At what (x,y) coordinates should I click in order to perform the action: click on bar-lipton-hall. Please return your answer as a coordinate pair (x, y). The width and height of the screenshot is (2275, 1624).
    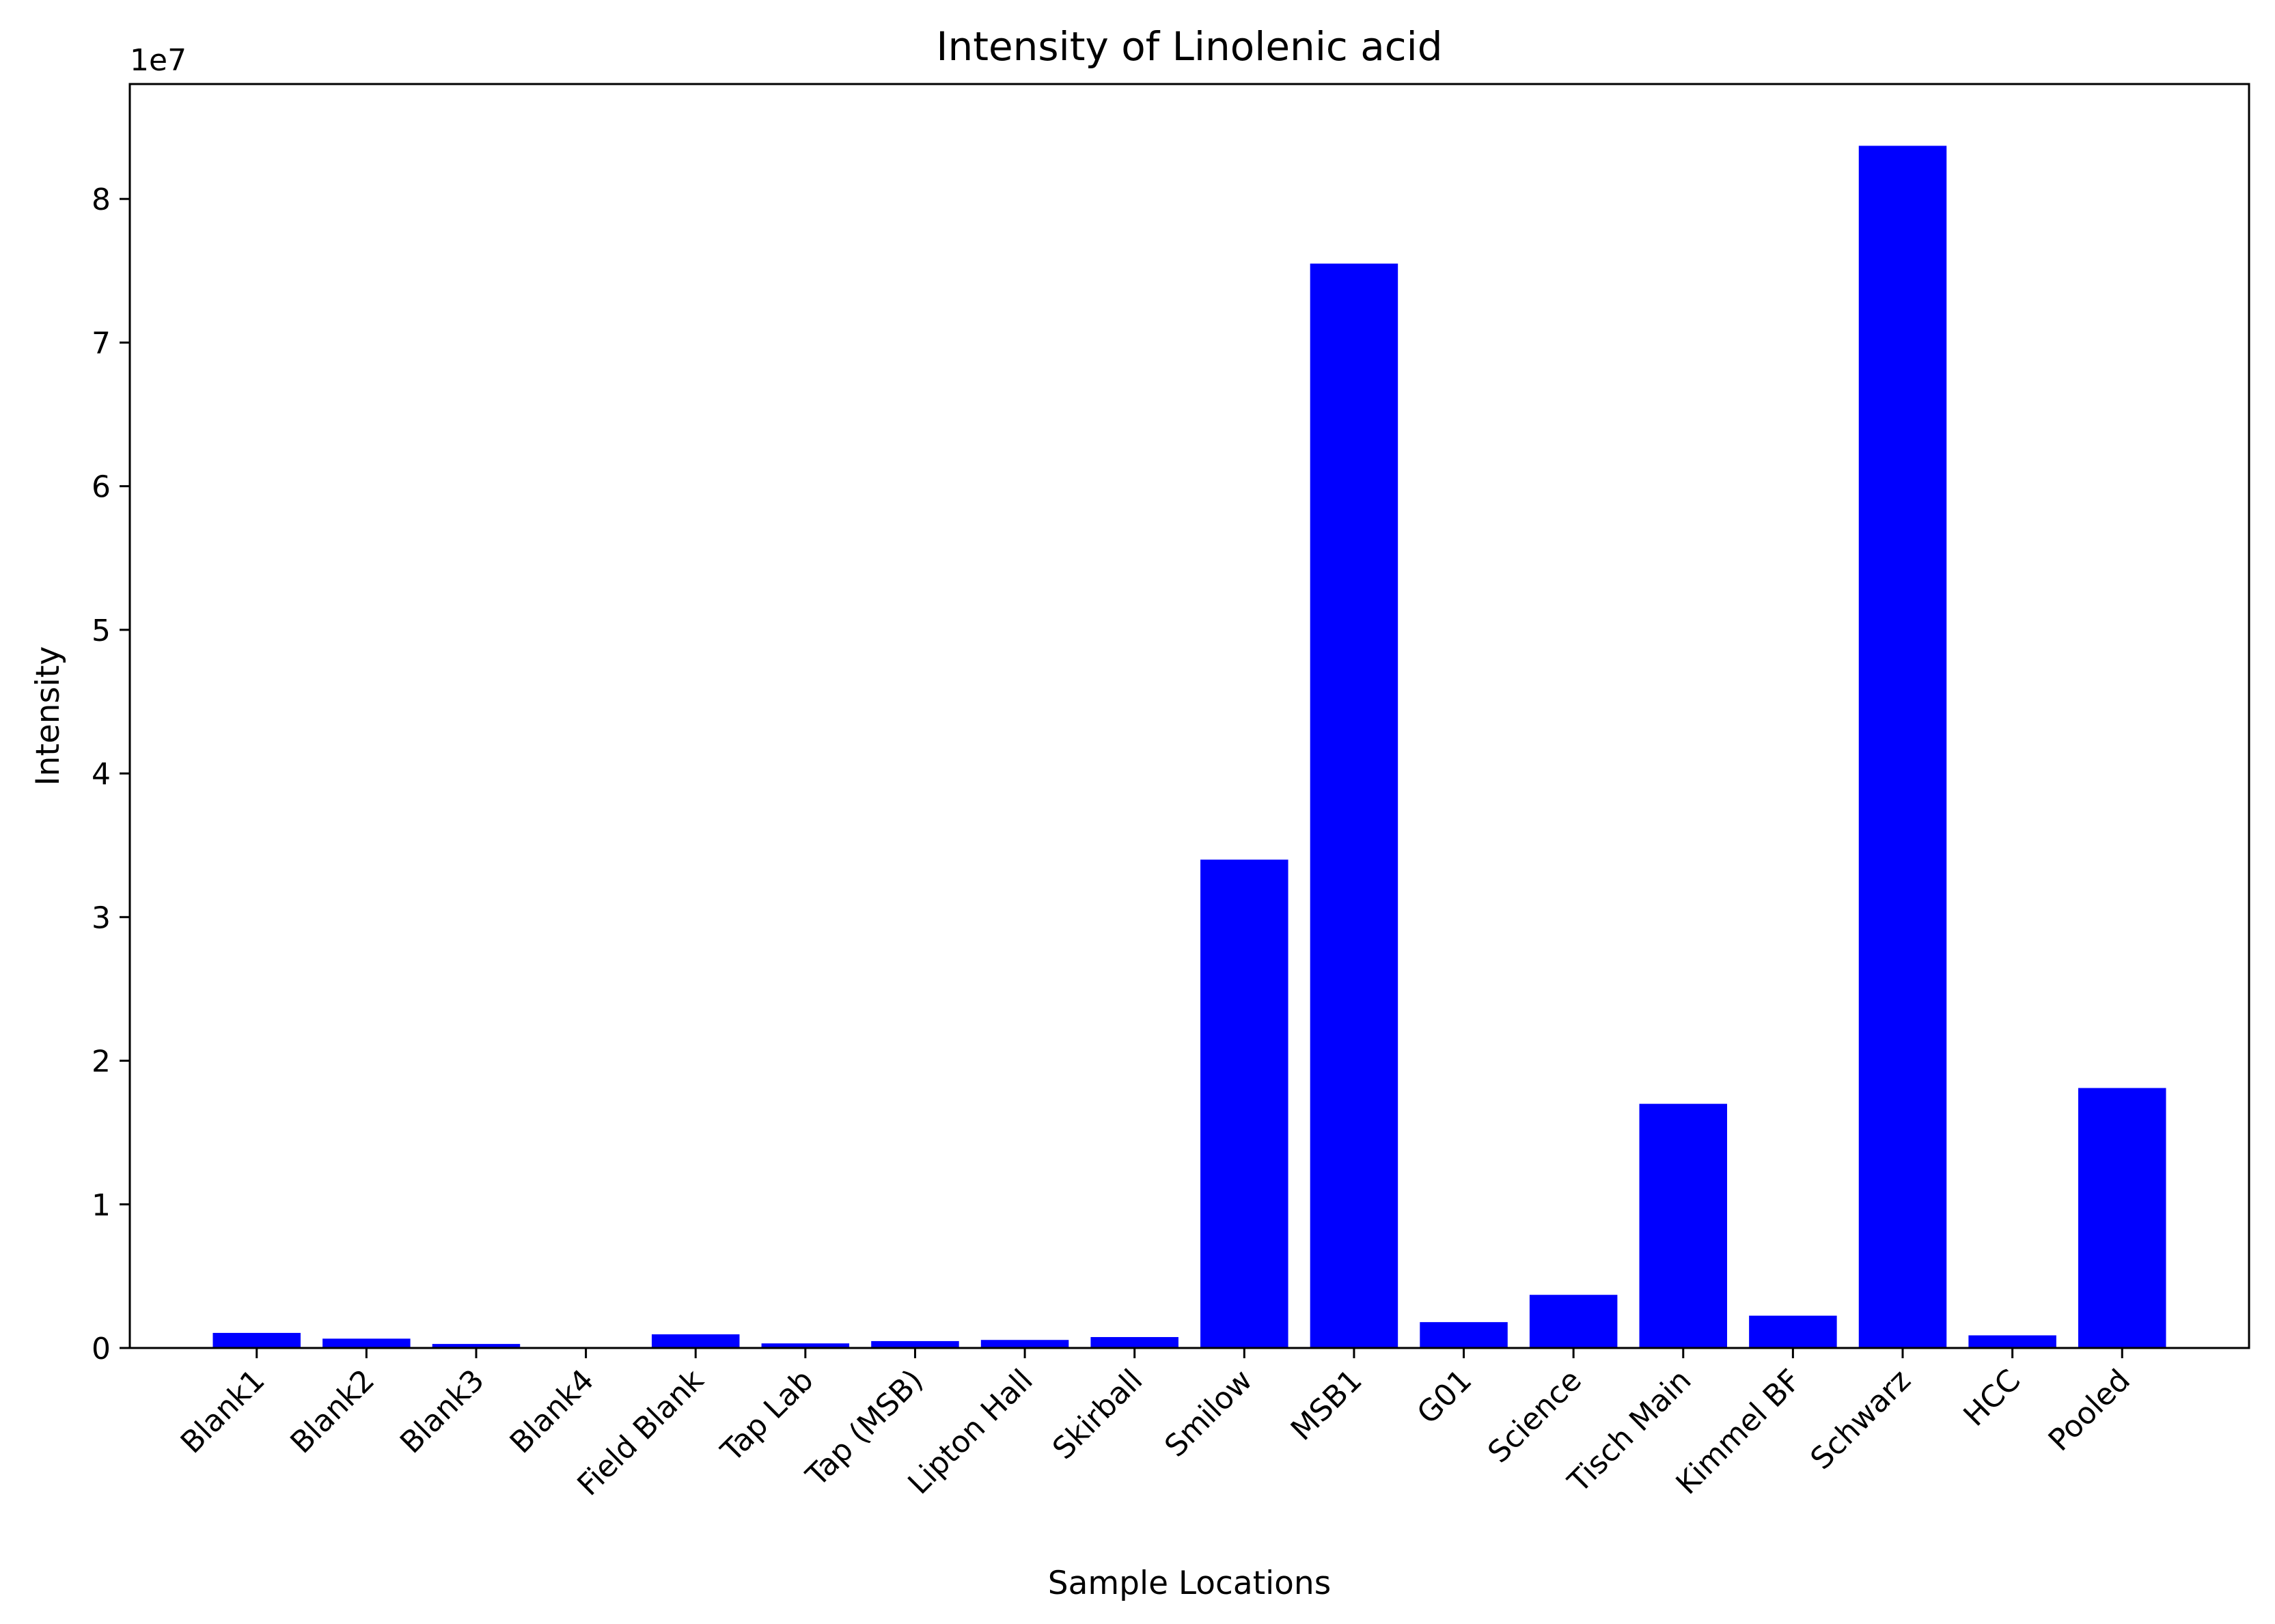
    Looking at the image, I should click on (1024, 1344).